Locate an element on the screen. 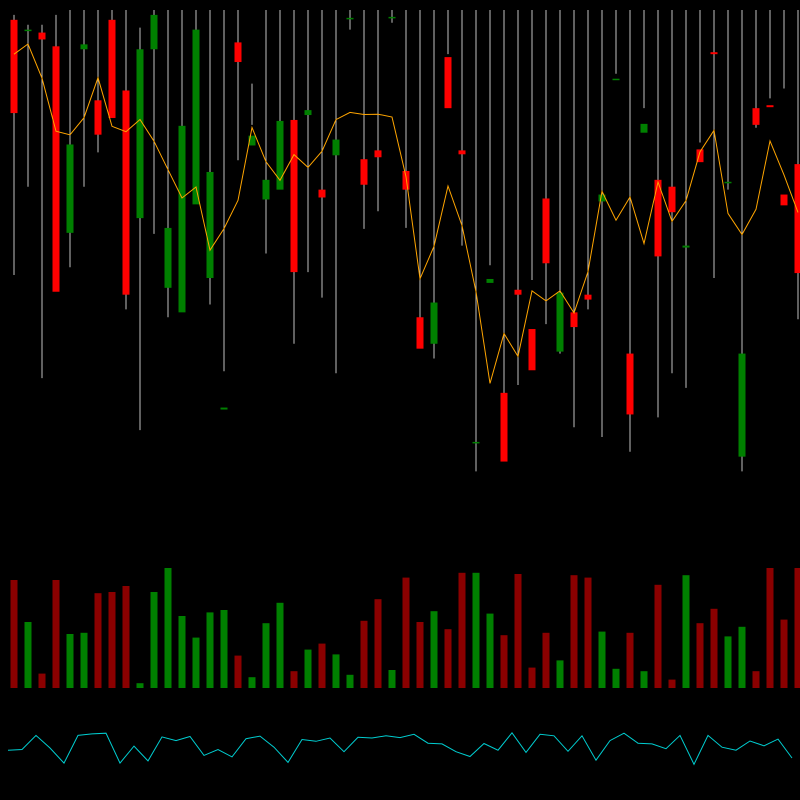 This screenshot has height=800, width=800. oscillator-line is located at coordinates (400, 748).